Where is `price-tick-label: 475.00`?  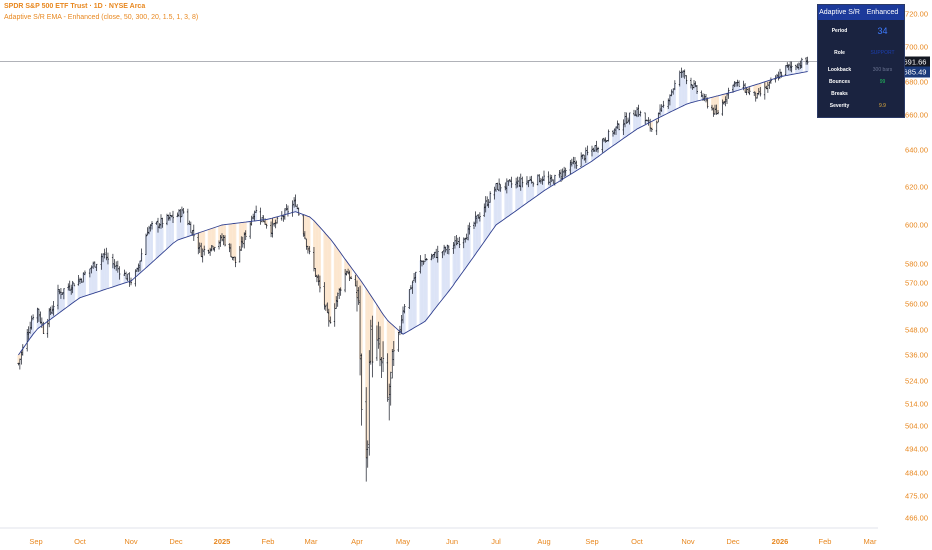 price-tick-label: 475.00 is located at coordinates (916, 496).